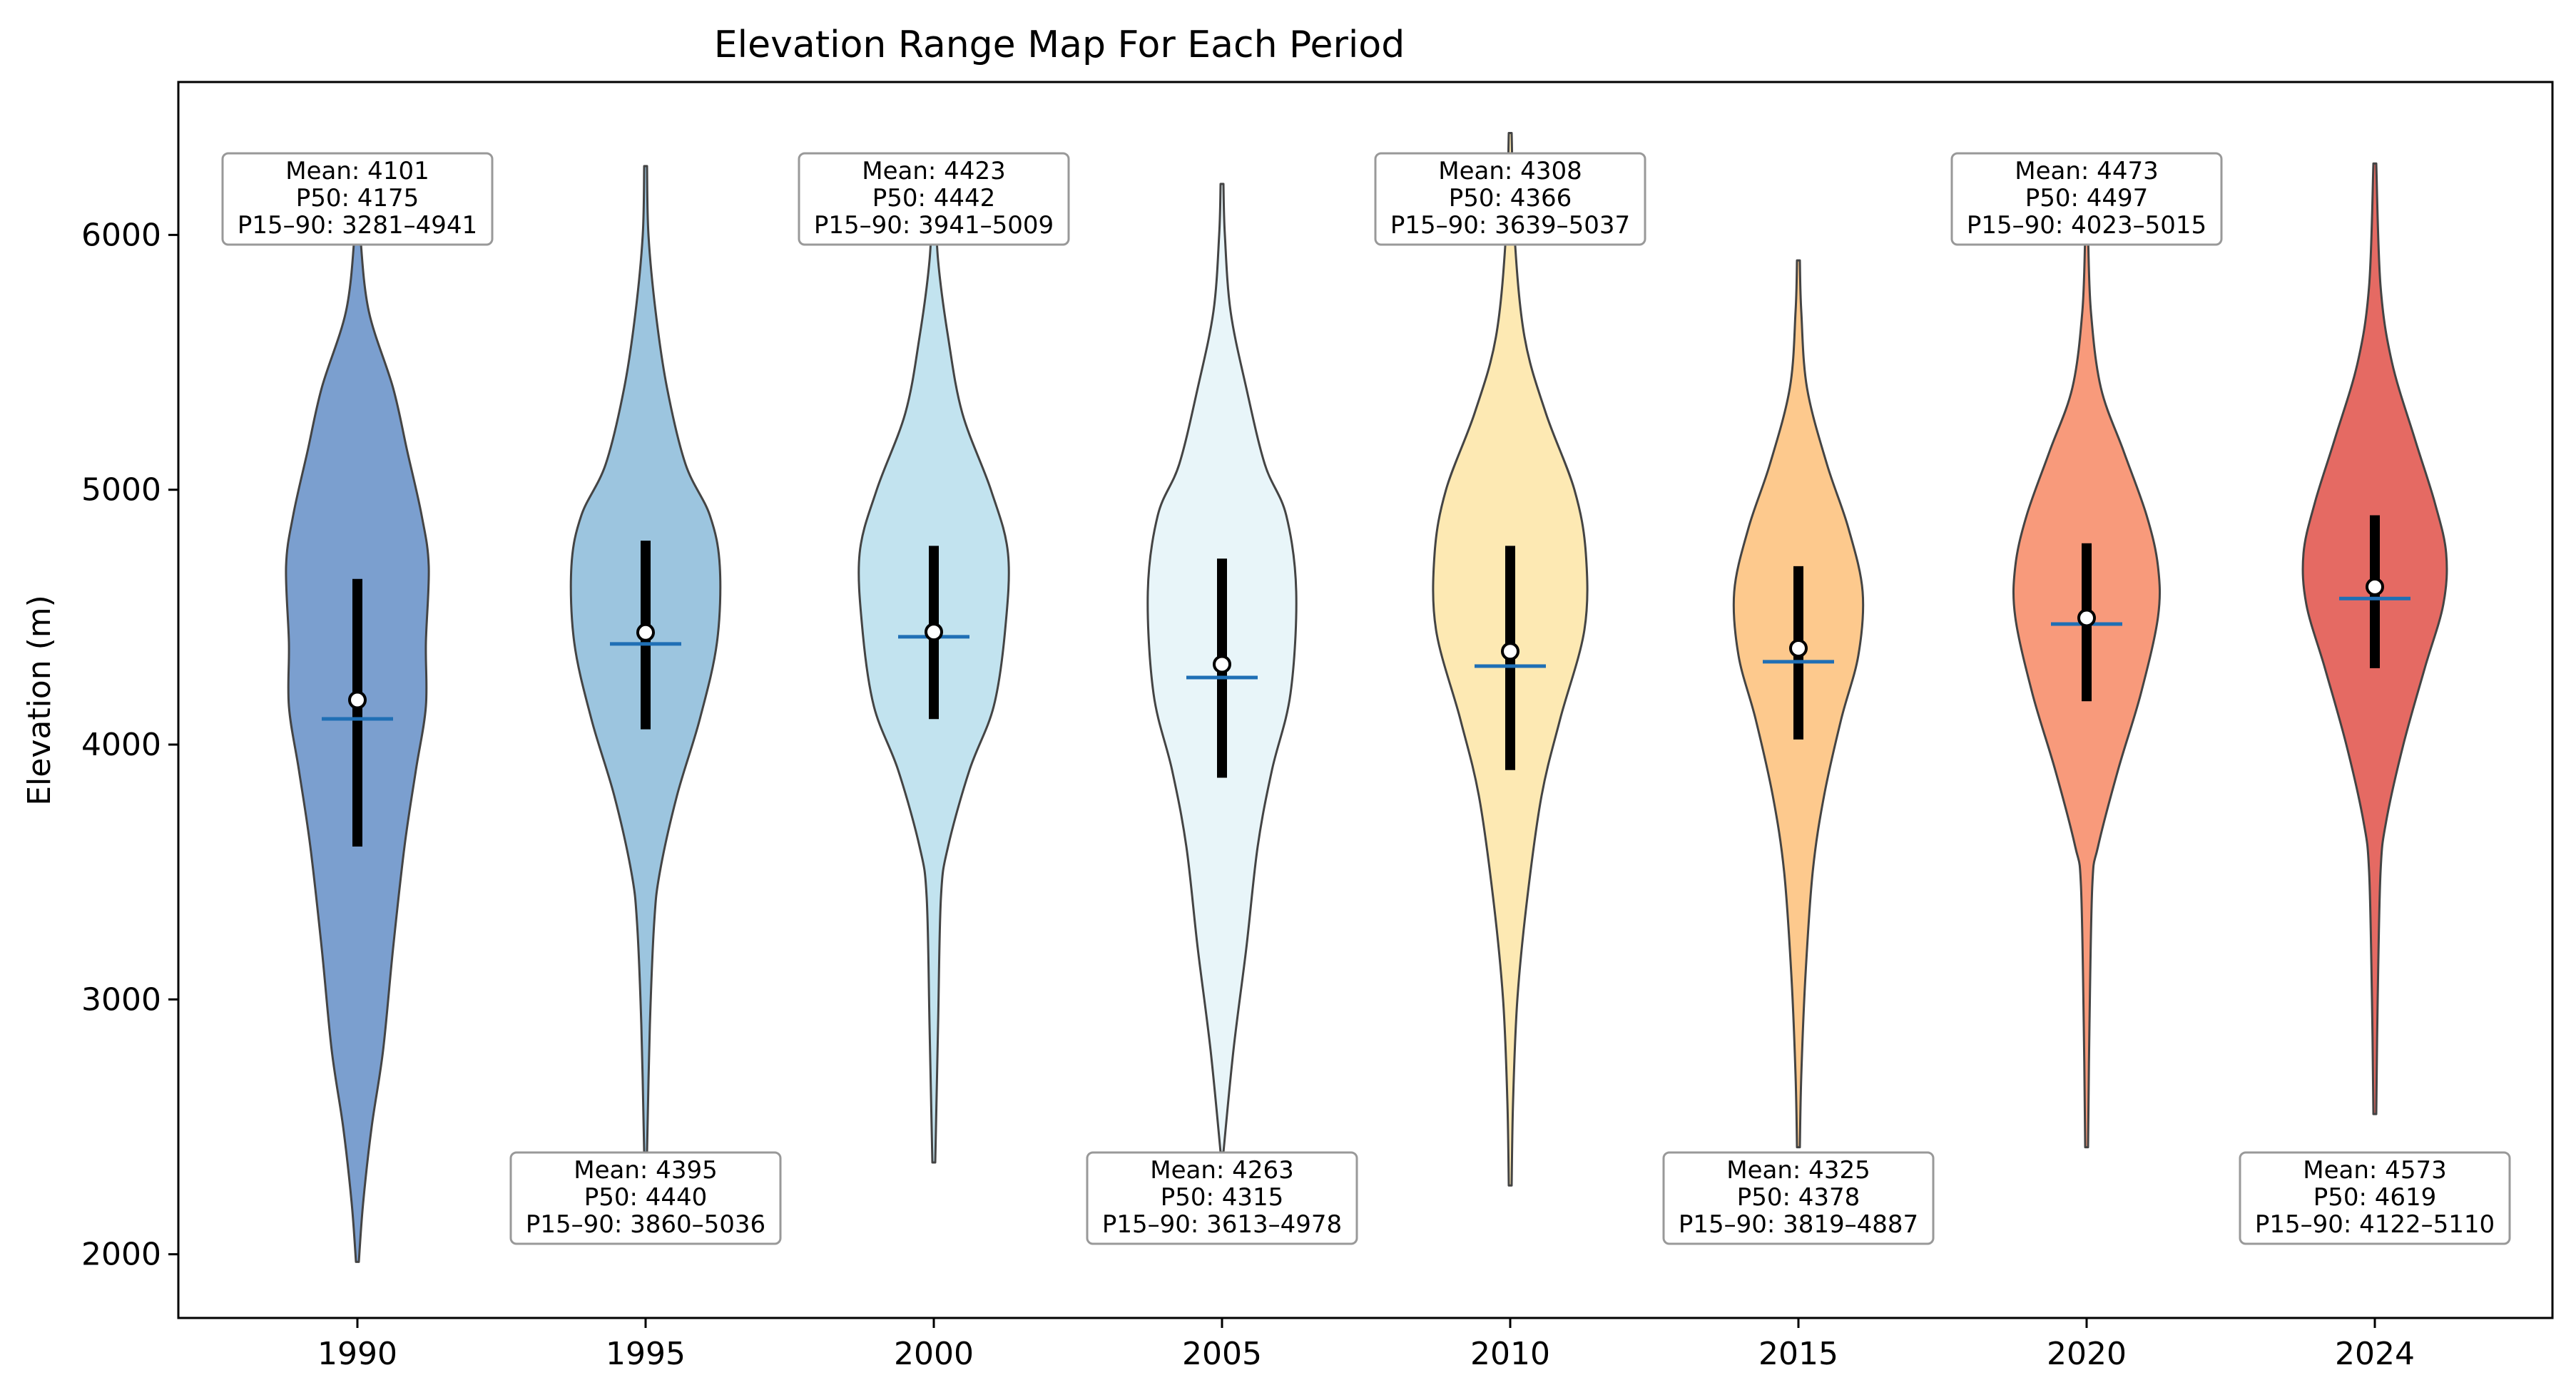 This screenshot has height=1385, width=2576. I want to click on annotation-mean: Mean: 4395, so click(645, 1170).